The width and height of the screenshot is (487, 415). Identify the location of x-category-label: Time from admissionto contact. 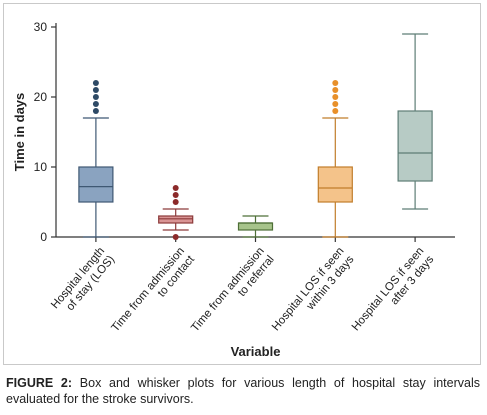
(153, 294).